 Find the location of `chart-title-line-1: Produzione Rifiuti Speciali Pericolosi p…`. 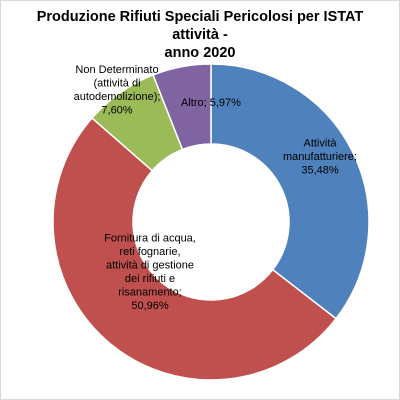

chart-title-line-1: Produzione Rifiuti Speciali Pericolosi p… is located at coordinates (200, 26).